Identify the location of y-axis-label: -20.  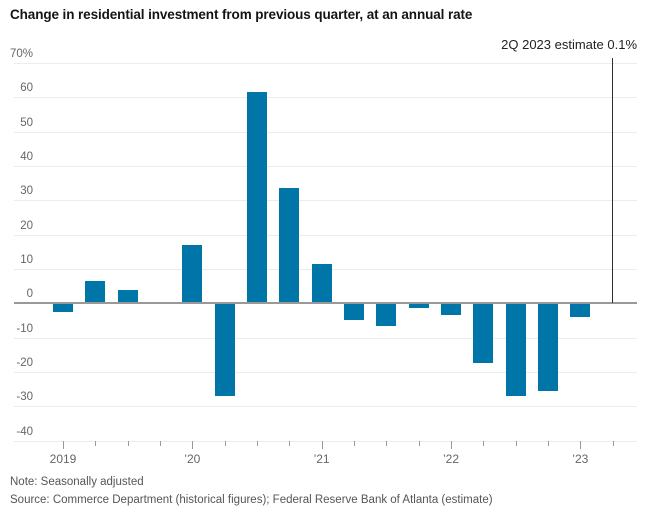
(24, 363).